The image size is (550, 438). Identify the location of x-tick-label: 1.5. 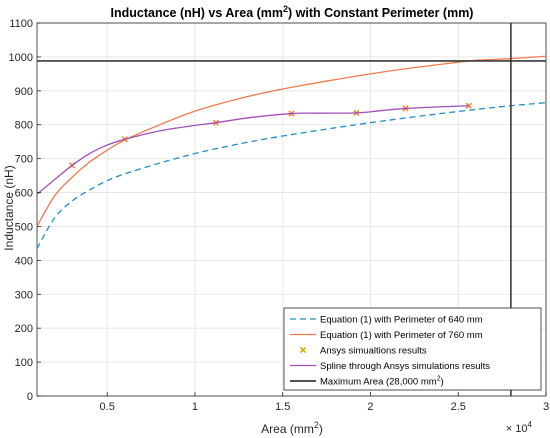
(282, 407).